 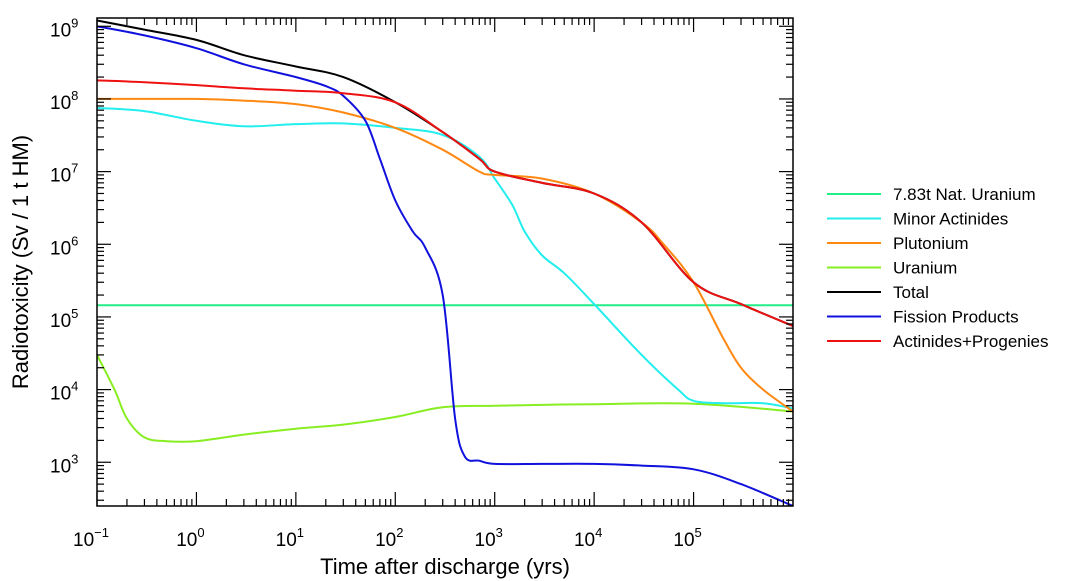 What do you see at coordinates (64, 392) in the screenshot?
I see `y-tick-label: 10⁴` at bounding box center [64, 392].